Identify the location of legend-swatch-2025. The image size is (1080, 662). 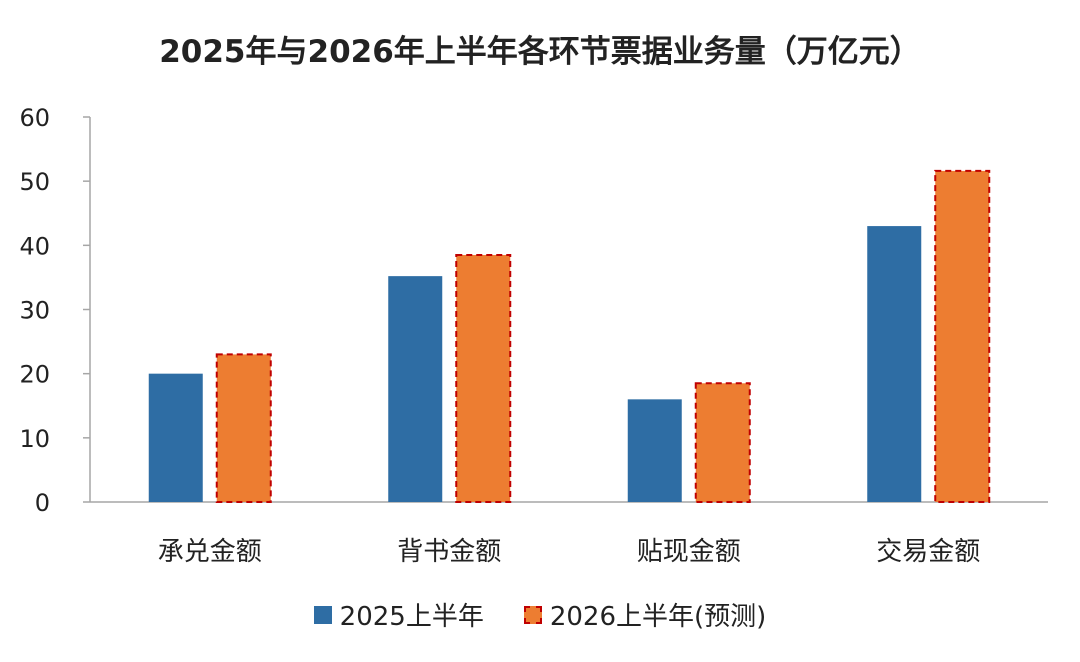
(322, 614).